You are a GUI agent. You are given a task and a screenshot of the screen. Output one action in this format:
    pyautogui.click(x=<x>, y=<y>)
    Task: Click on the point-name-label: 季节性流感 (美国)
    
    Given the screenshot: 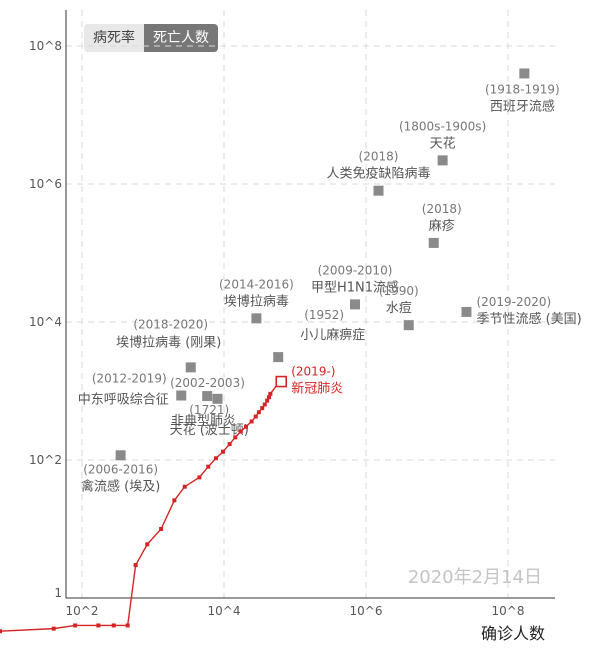 What is the action you would take?
    pyautogui.click(x=528, y=319)
    